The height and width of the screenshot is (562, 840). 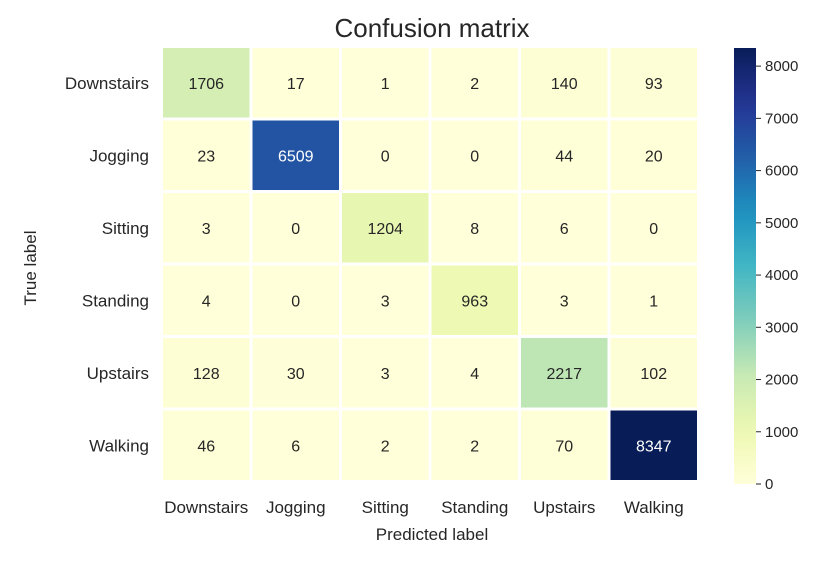 I want to click on cell-value-label: 46, so click(x=206, y=446).